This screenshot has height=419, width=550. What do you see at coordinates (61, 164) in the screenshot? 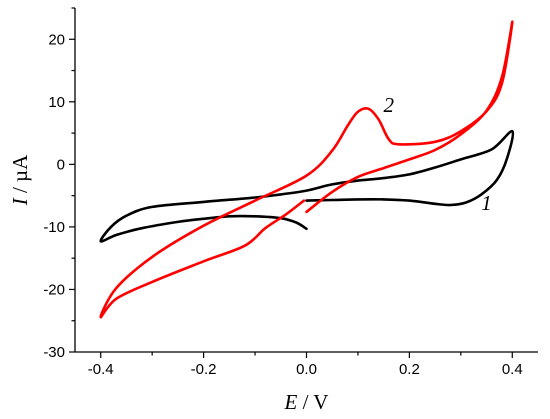
I see `y-tick-label: 0` at bounding box center [61, 164].